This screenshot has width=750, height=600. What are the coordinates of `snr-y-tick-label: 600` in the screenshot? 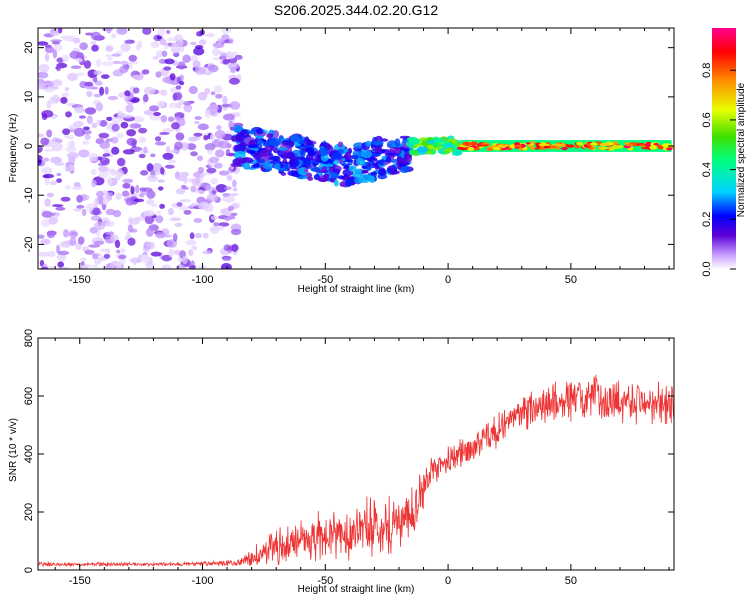 It's located at (29, 396).